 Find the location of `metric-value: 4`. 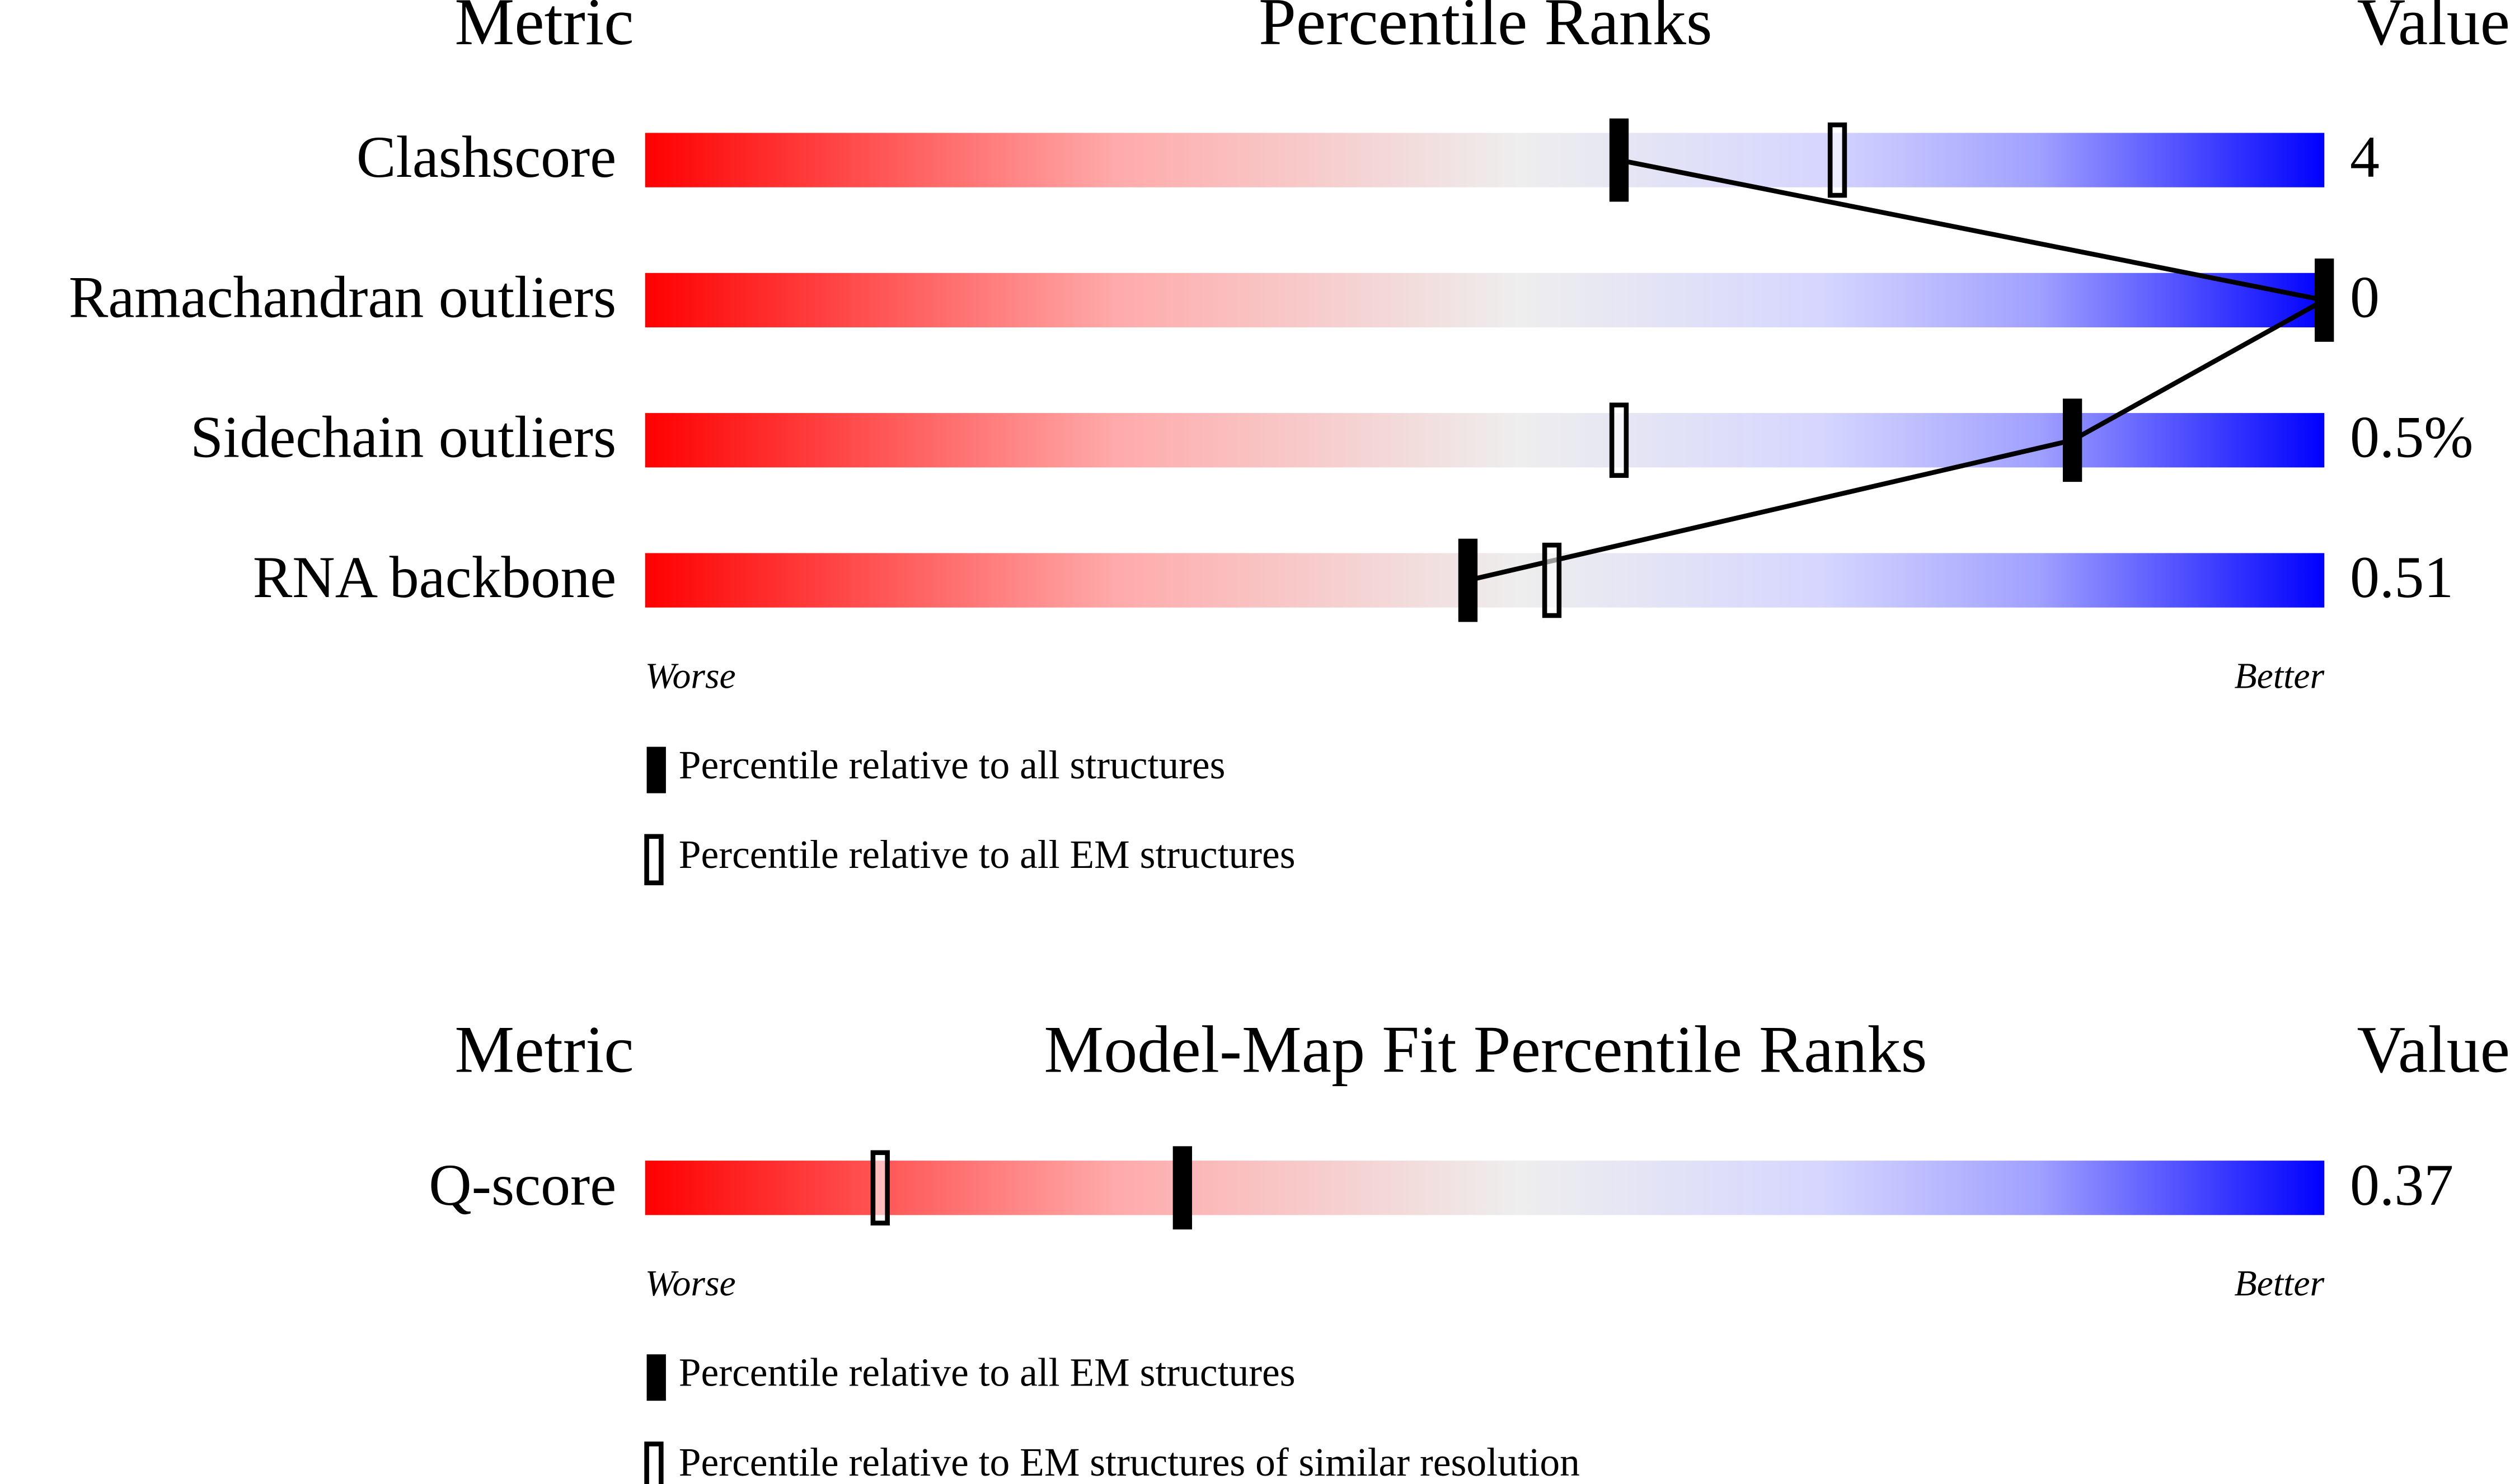

metric-value: 4 is located at coordinates (2365, 157).